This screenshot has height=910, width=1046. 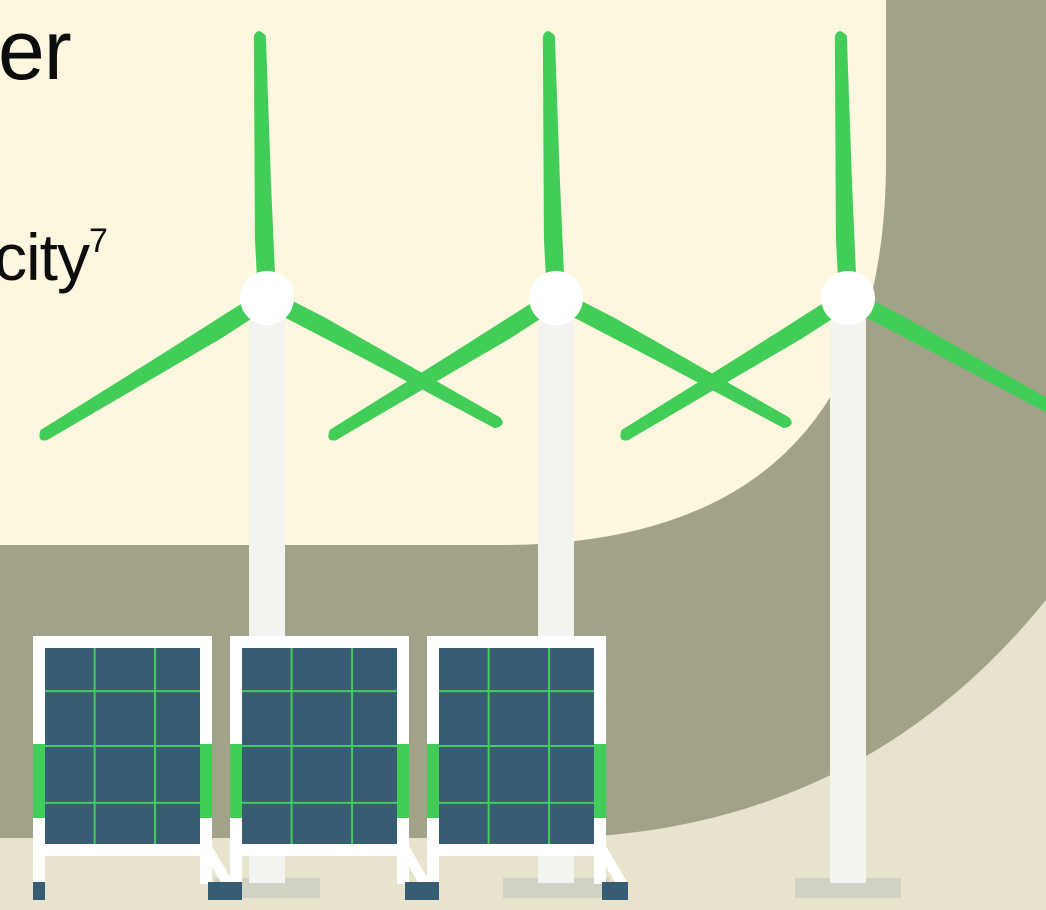 I want to click on slide-body-fragment: city7, so click(x=54, y=256).